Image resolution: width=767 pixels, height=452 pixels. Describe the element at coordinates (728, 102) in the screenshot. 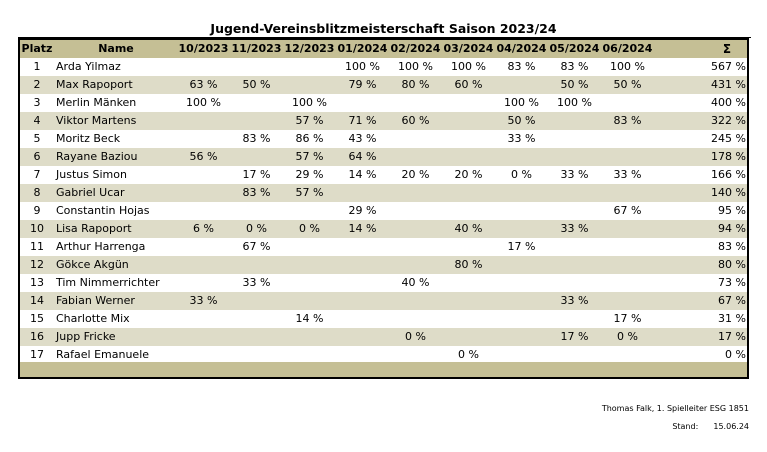

I see `cell-sum: 400 %` at that location.